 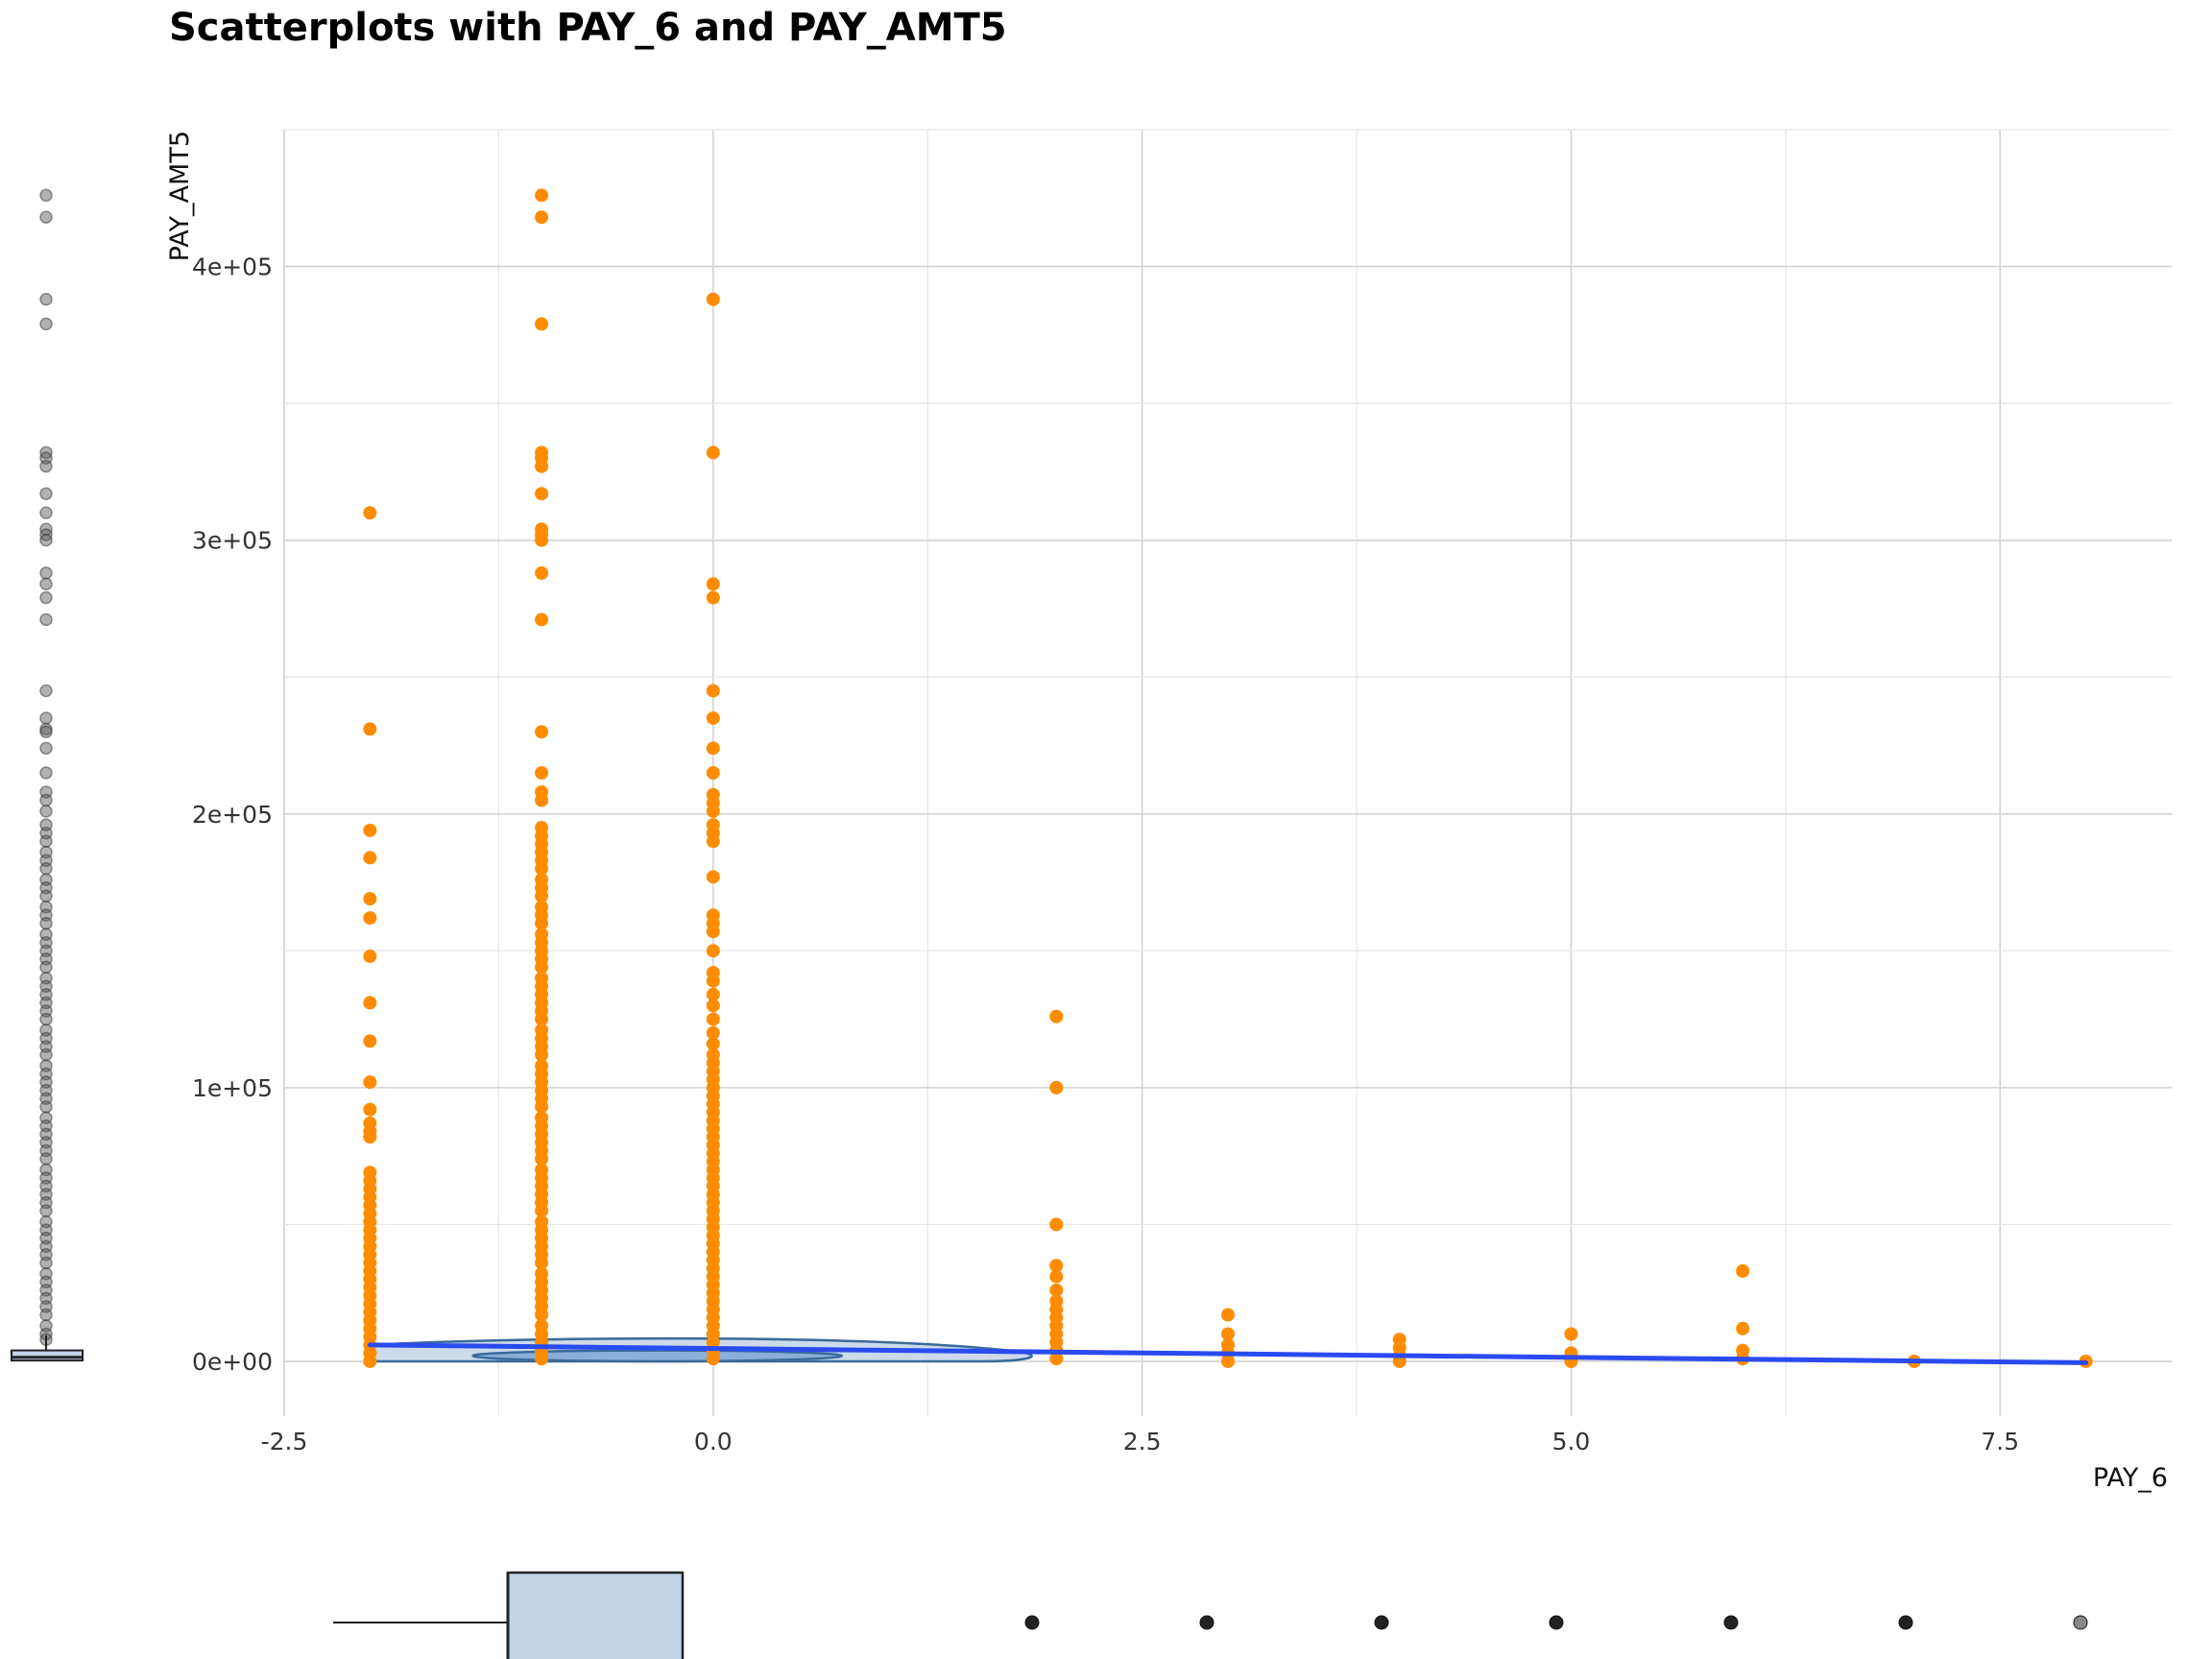 I want to click on x-axis-label: PAY_6, so click(x=2130, y=1478).